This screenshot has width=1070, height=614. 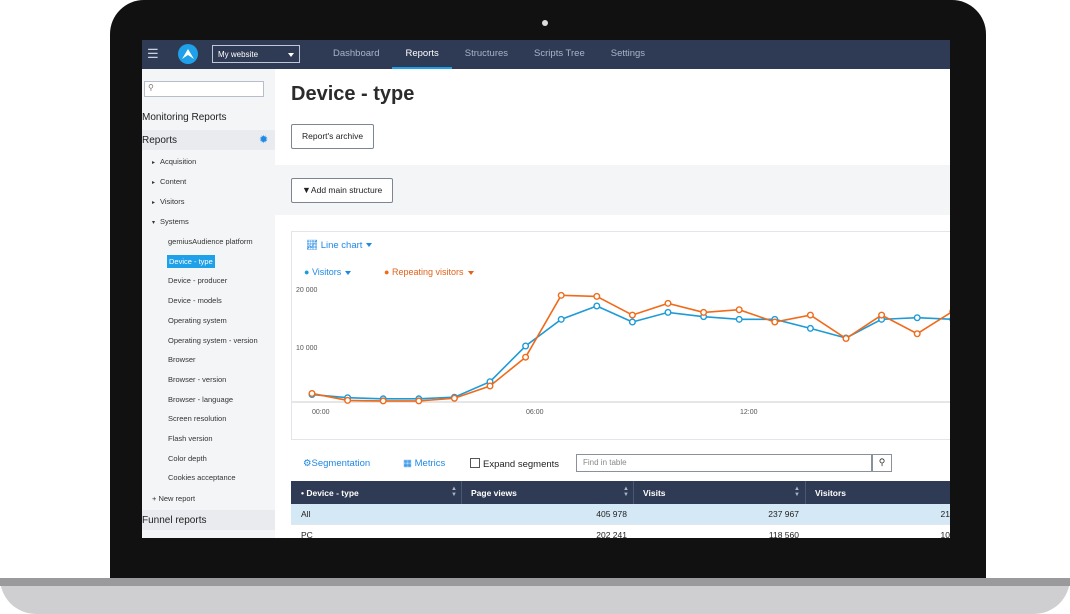 I want to click on sidebar-item-browser: Browser, so click(x=182, y=359).